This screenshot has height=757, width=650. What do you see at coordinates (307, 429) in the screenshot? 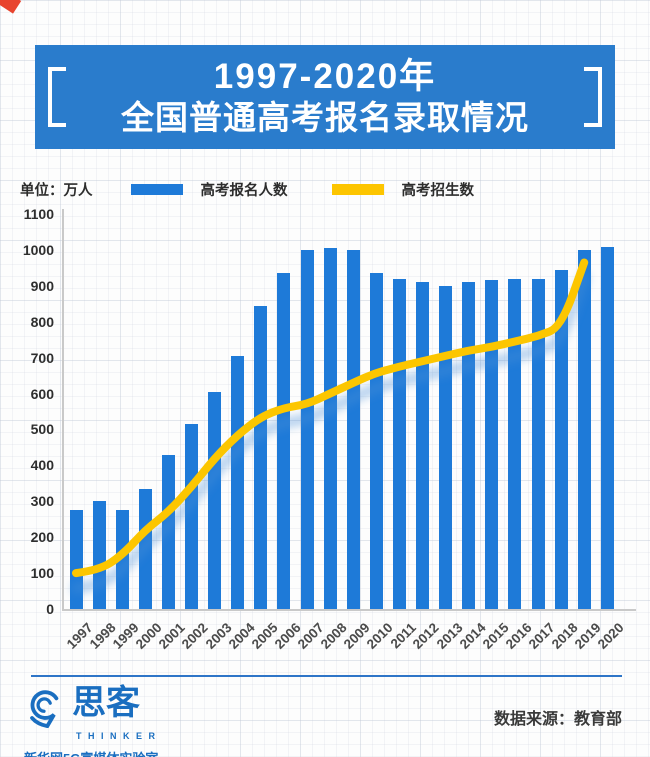
I see `bar-2007` at bounding box center [307, 429].